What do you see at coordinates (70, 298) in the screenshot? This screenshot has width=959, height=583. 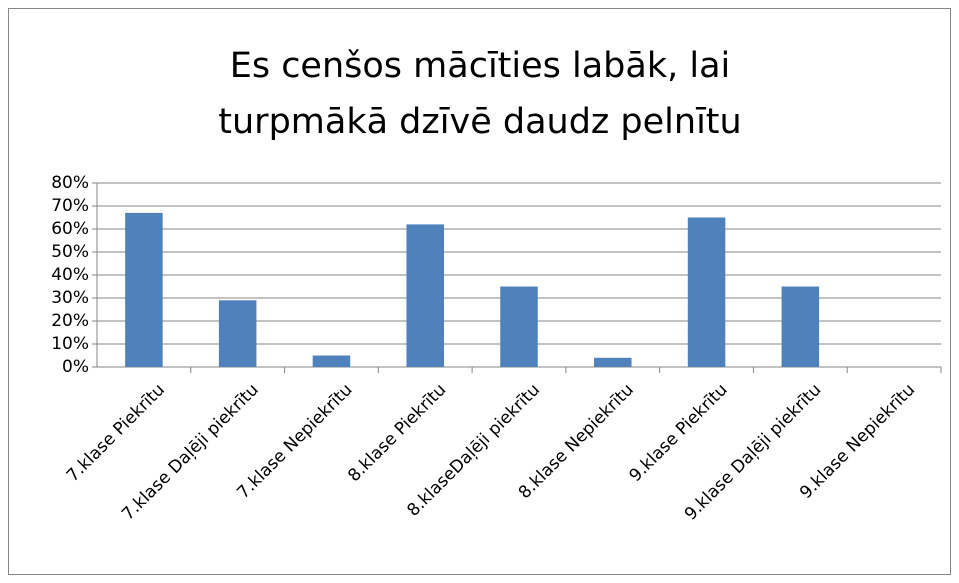 I see `y-tick-label: 30%` at bounding box center [70, 298].